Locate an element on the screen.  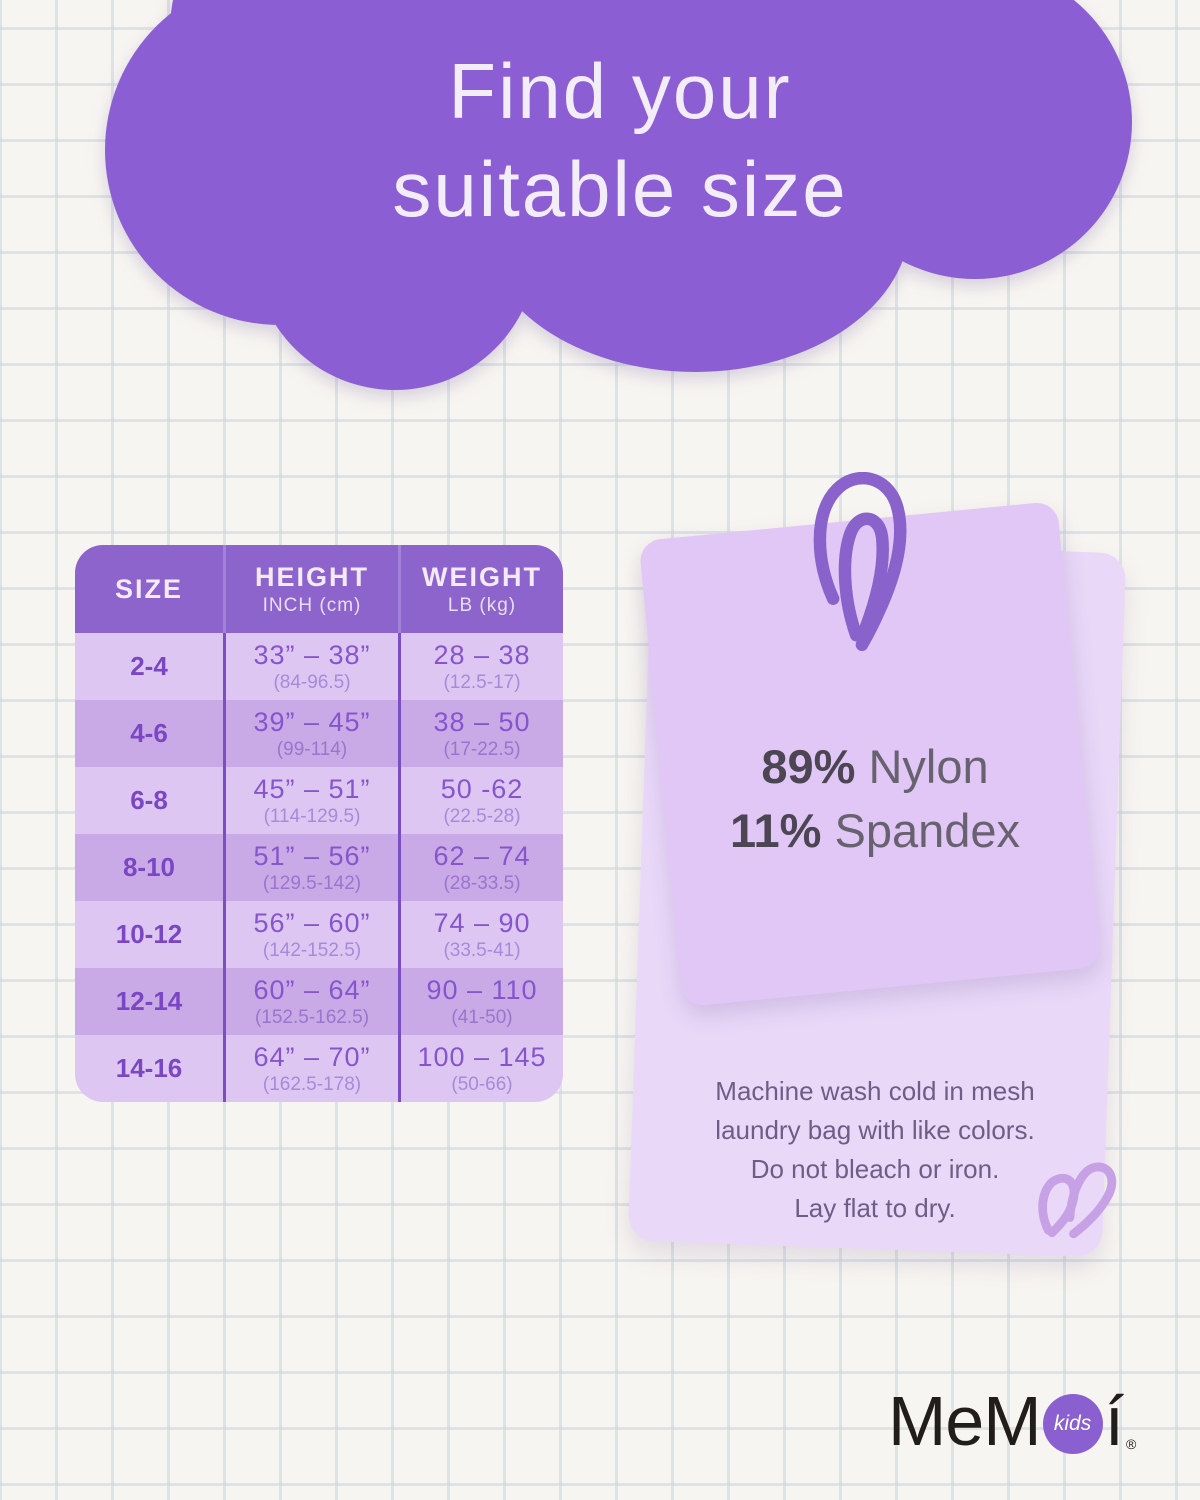
paperclip-icon is located at coordinates (860, 562).